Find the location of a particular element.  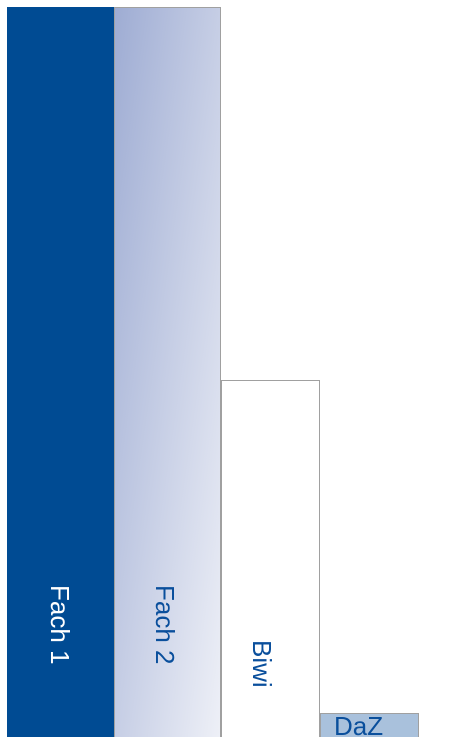

column-label: Fach 1 is located at coordinates (60, 625).